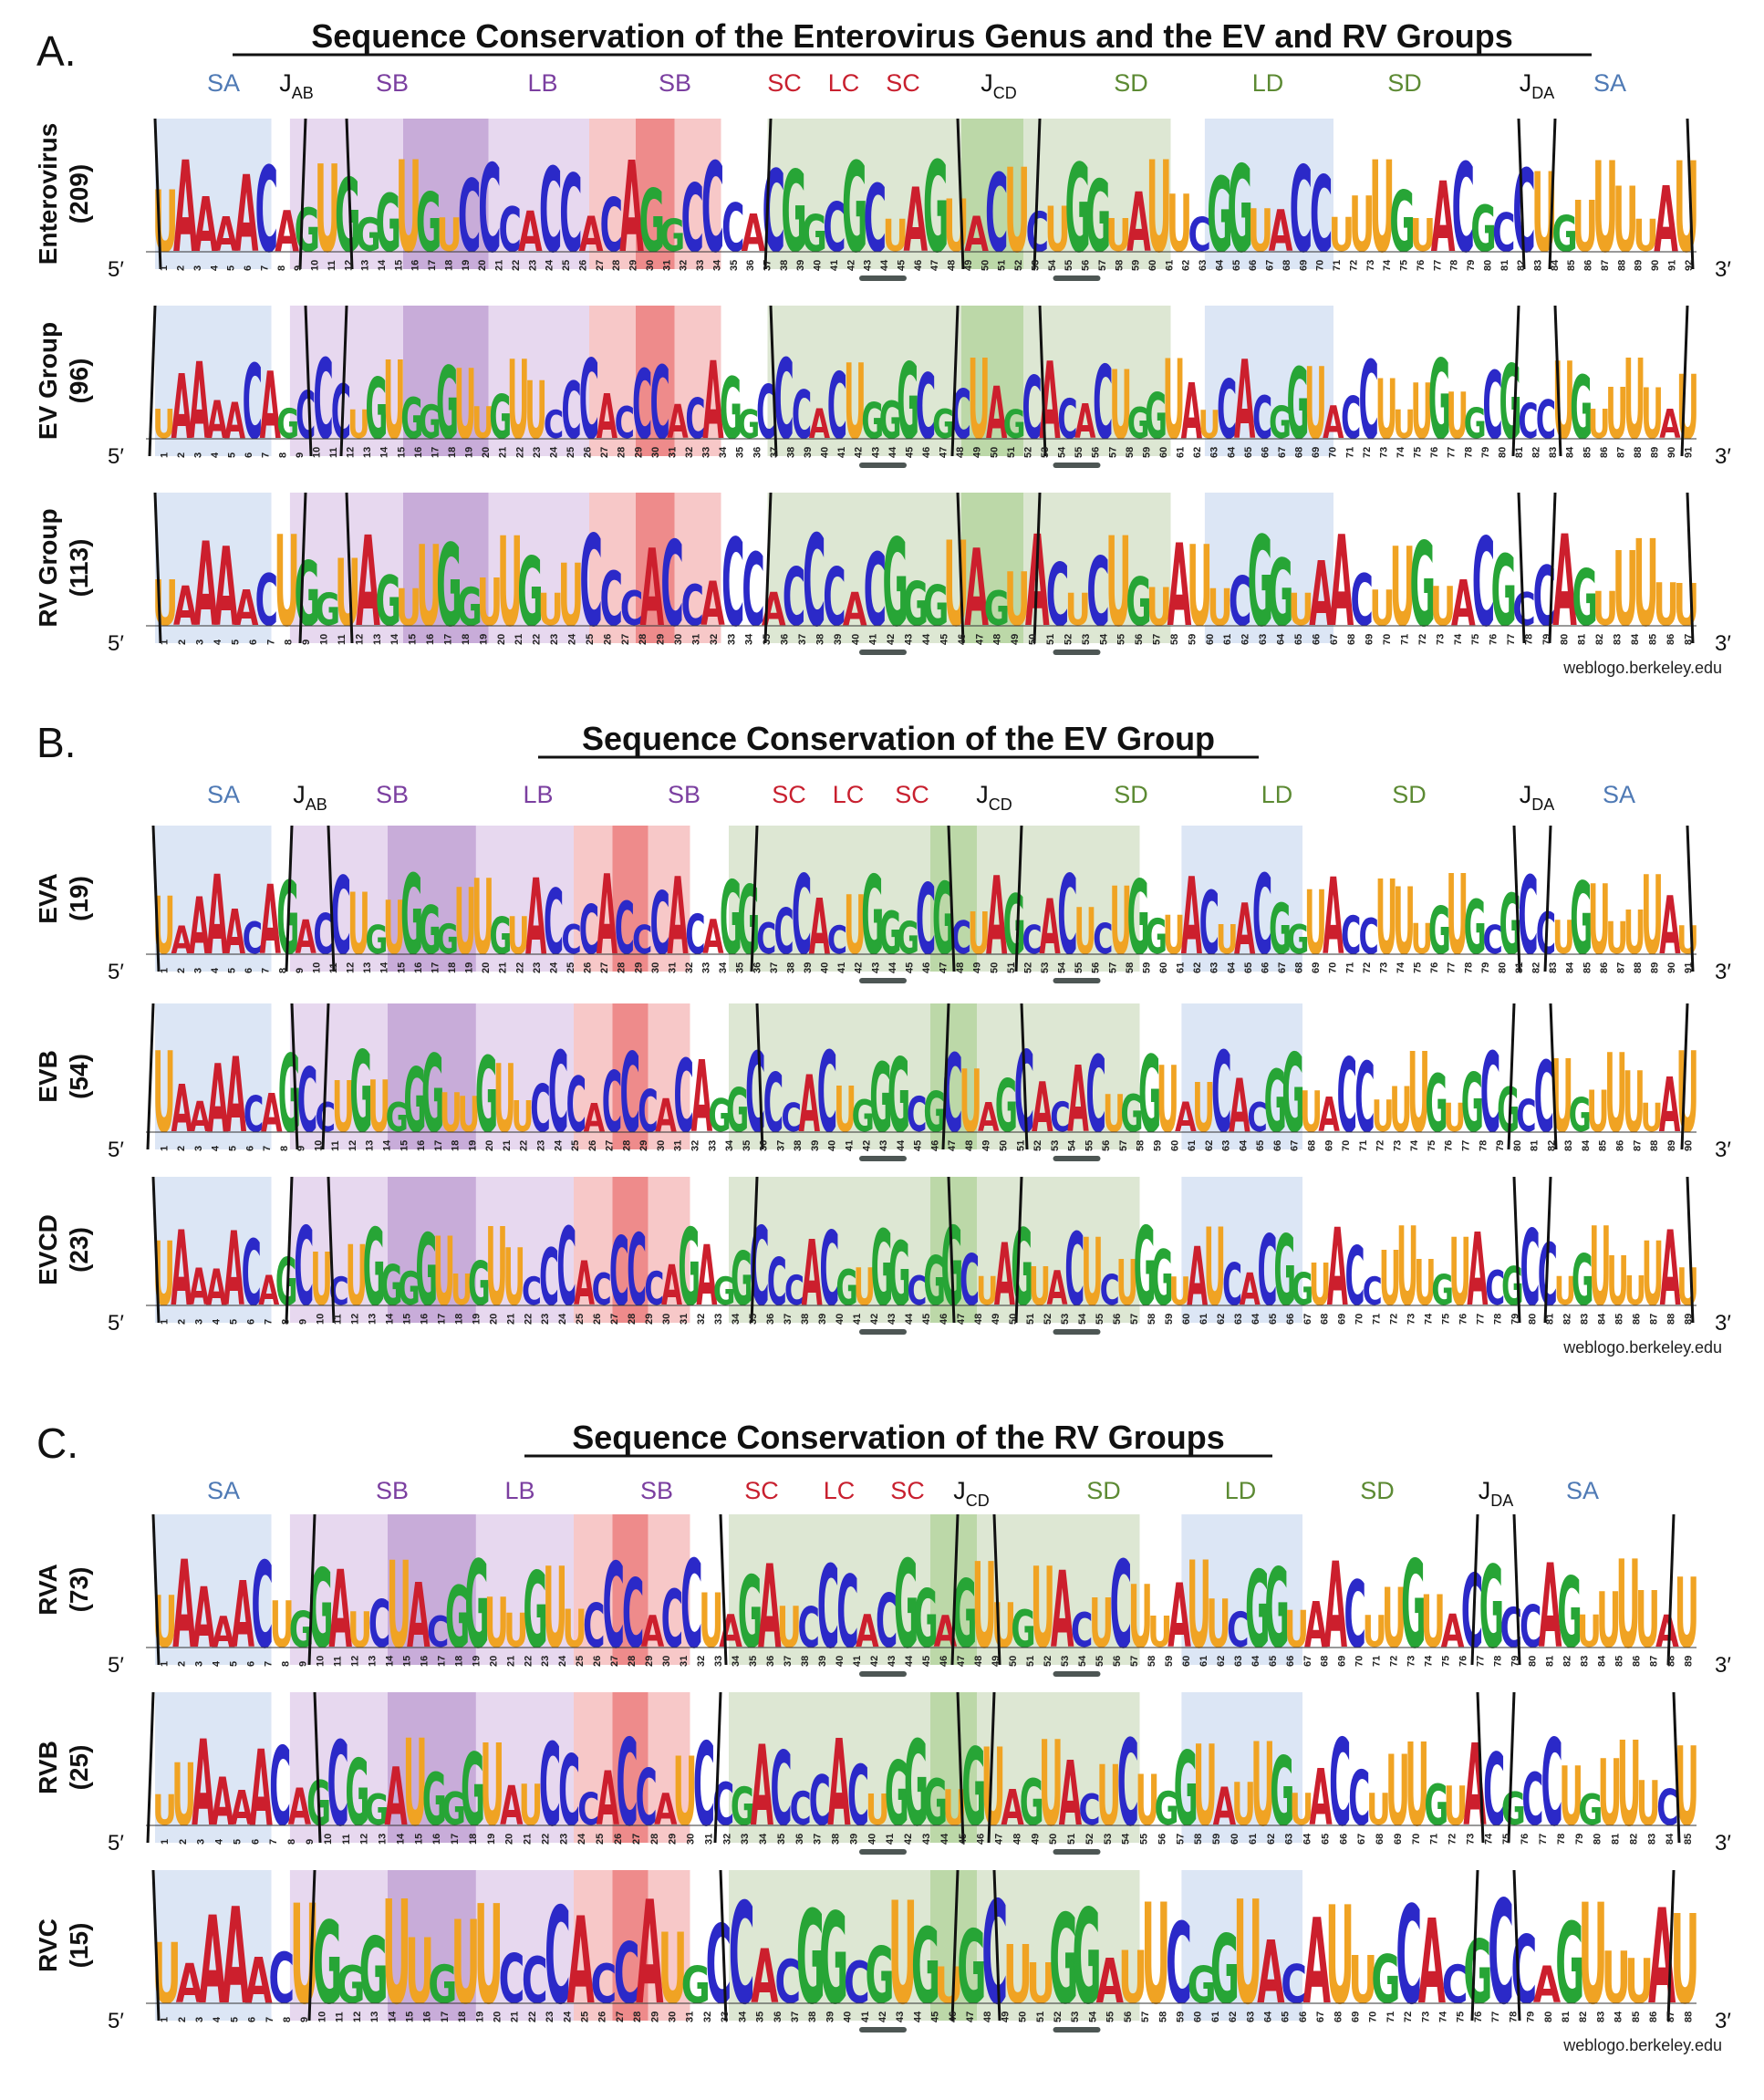 The width and height of the screenshot is (1764, 2100). I want to click on position-number: 33, so click(712, 1145).